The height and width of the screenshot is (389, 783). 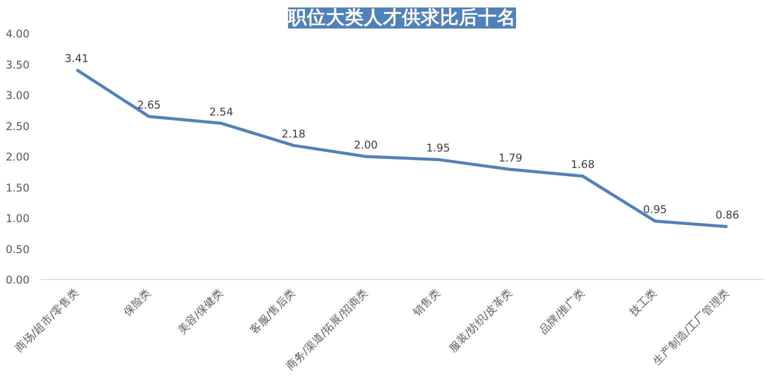 I want to click on chart-title: 职位大类人才供求比后十名, so click(x=401, y=17).